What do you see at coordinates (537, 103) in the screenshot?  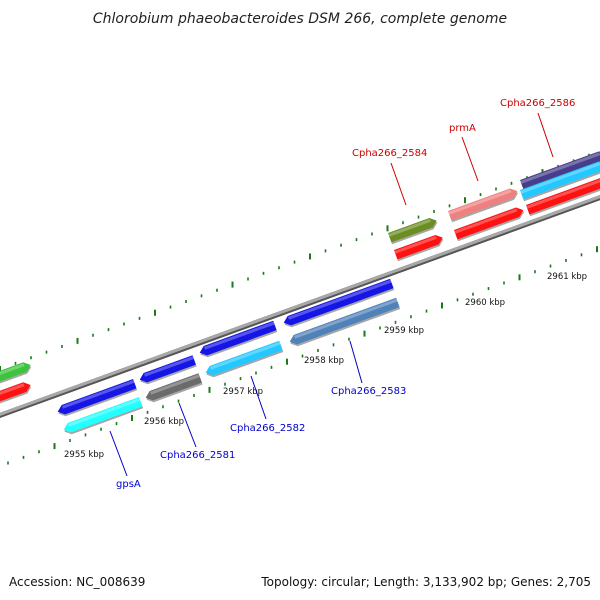 I see `gene-label: Cpha266_2586` at bounding box center [537, 103].